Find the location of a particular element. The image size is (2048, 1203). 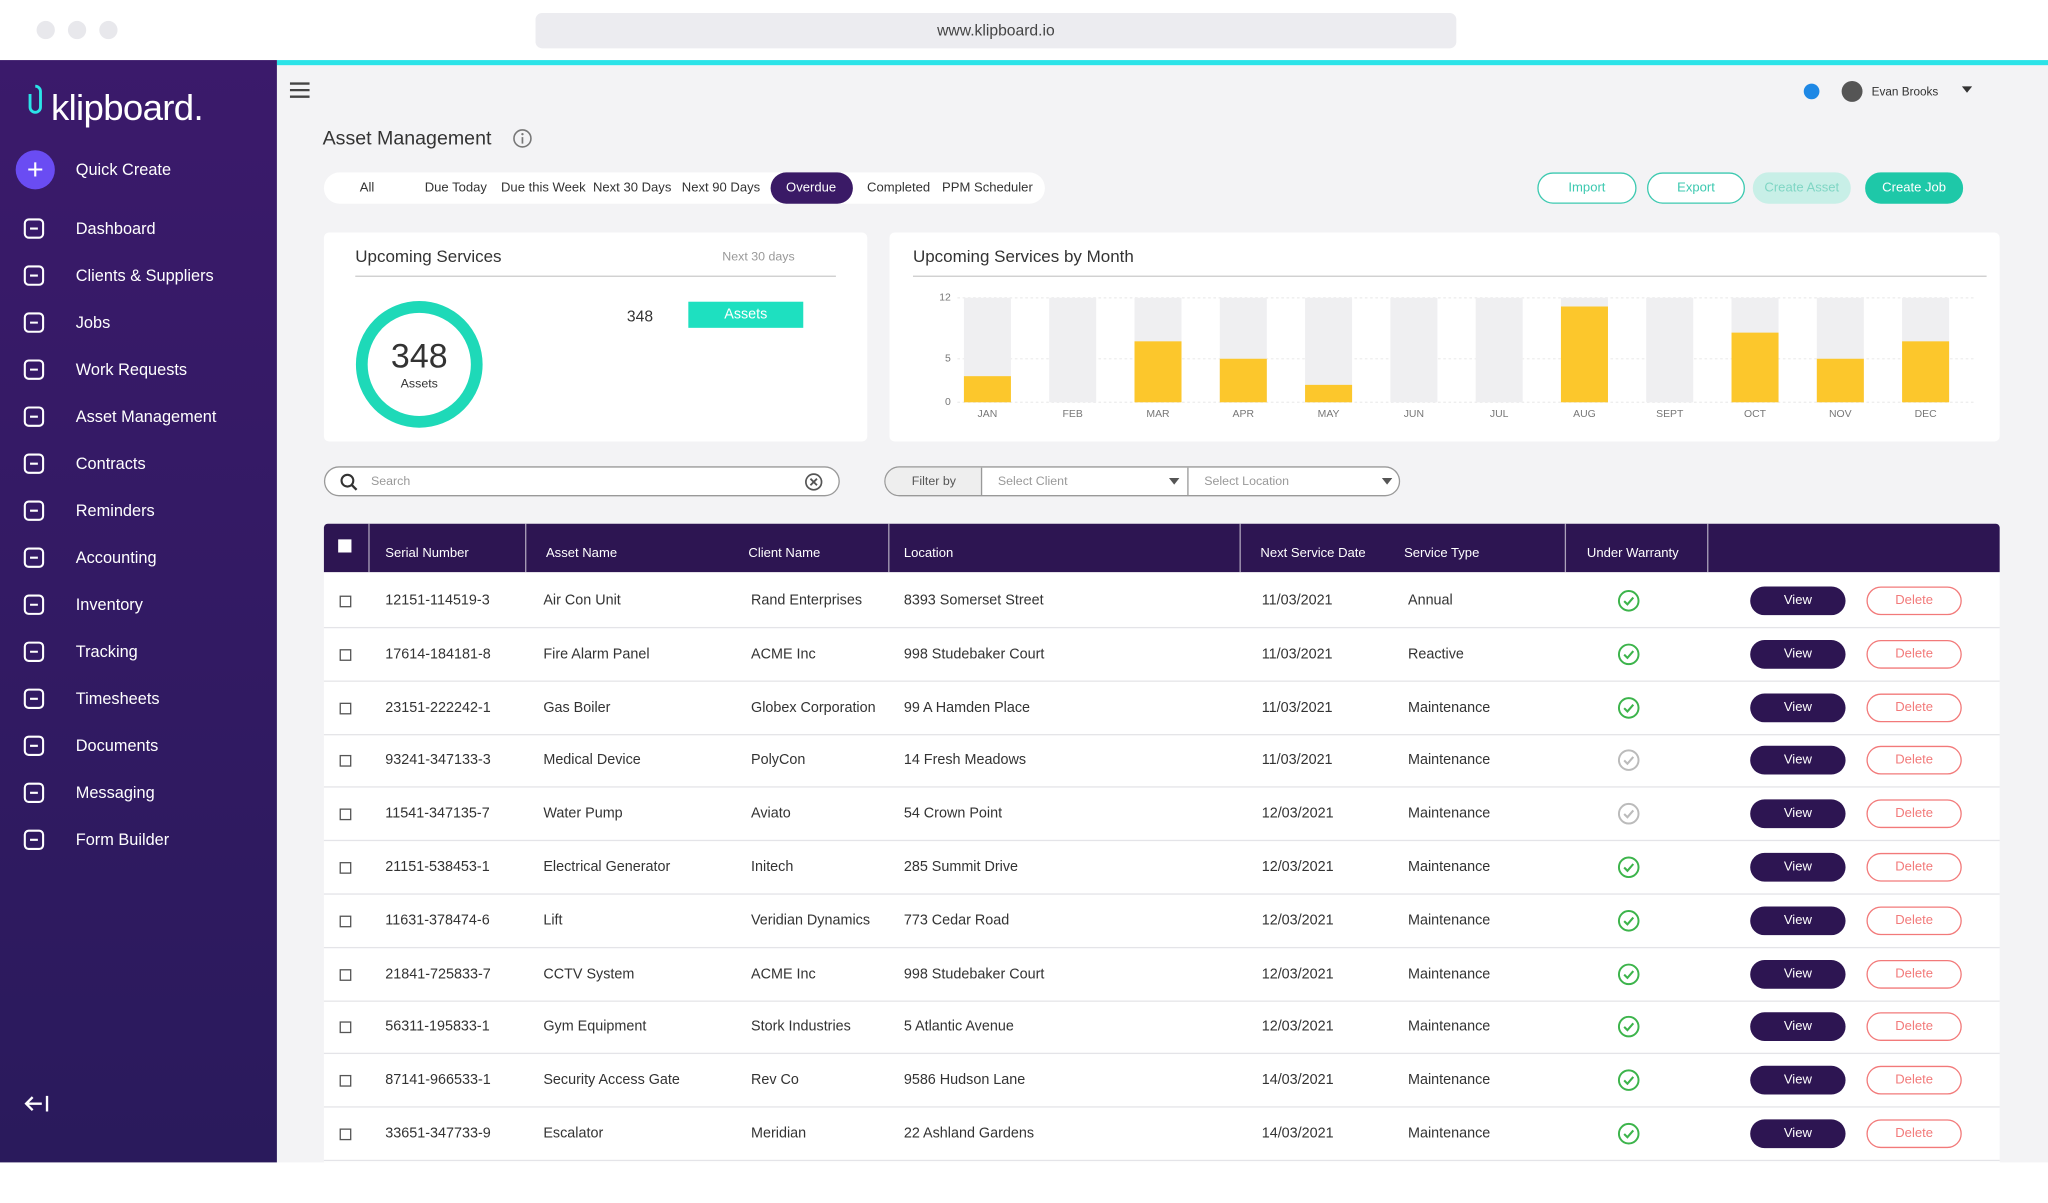

menu-item: Form Builder is located at coordinates (140, 840).